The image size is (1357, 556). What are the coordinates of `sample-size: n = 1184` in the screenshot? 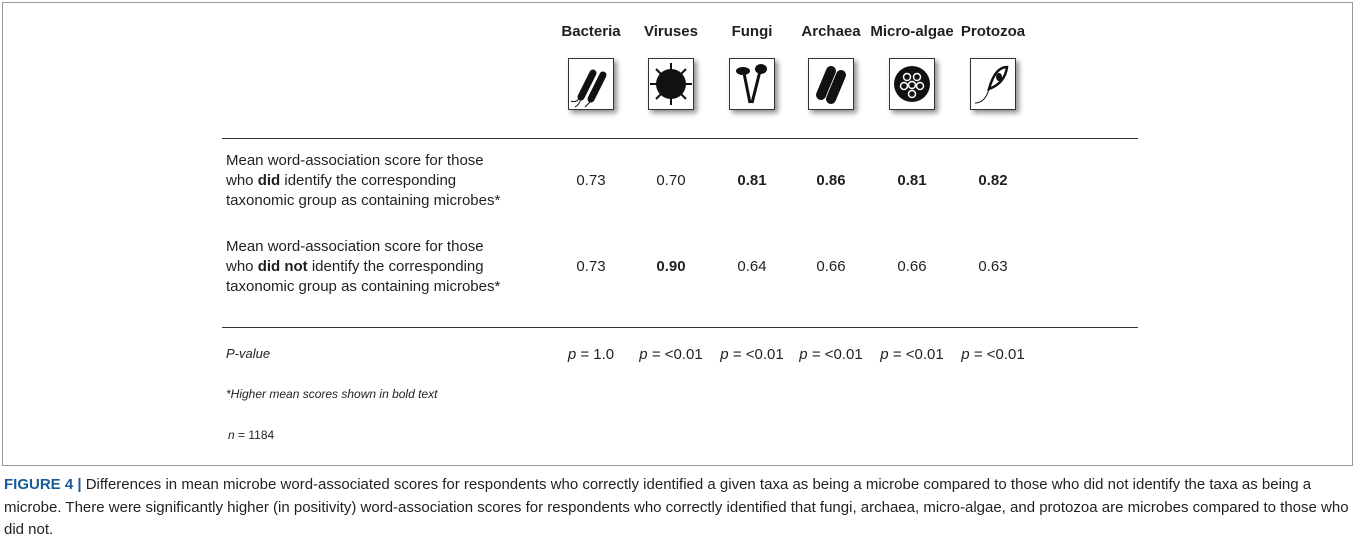 It's located at (251, 435).